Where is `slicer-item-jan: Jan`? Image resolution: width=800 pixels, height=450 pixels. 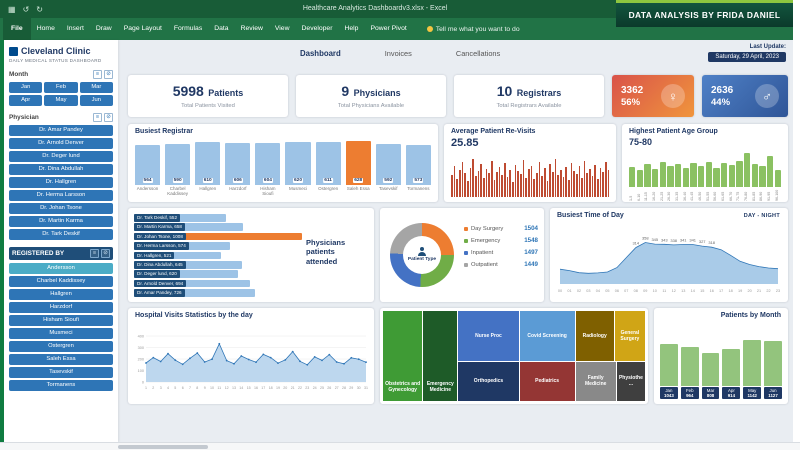
slicer-item-jan: Jan is located at coordinates (26, 87).